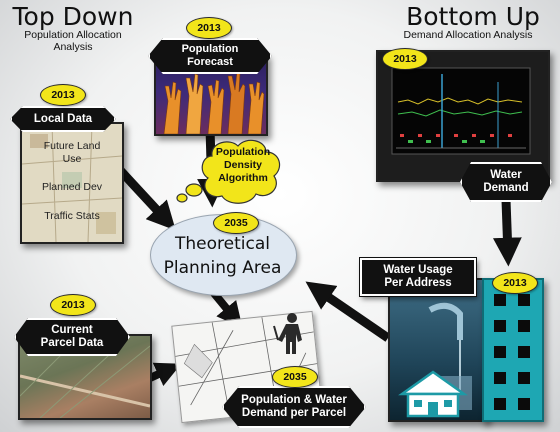 This screenshot has width=560, height=432. What do you see at coordinates (210, 49) in the screenshot?
I see `population-forecast-line1: Population` at bounding box center [210, 49].